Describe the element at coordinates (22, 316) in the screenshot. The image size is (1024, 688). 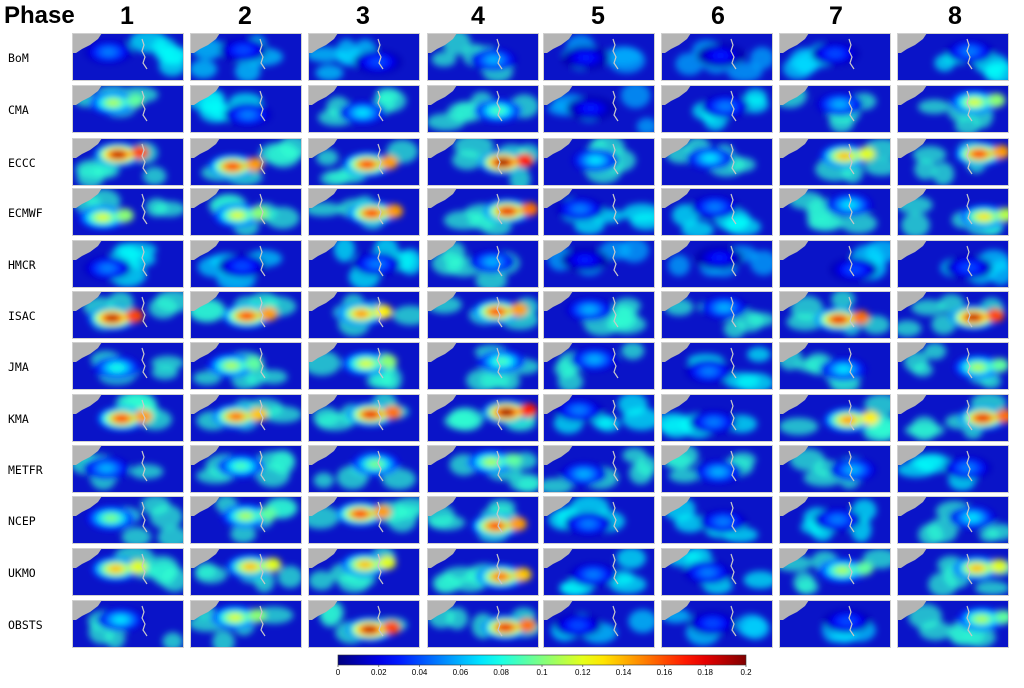
I see `model-label-isac: ISAC` at that location.